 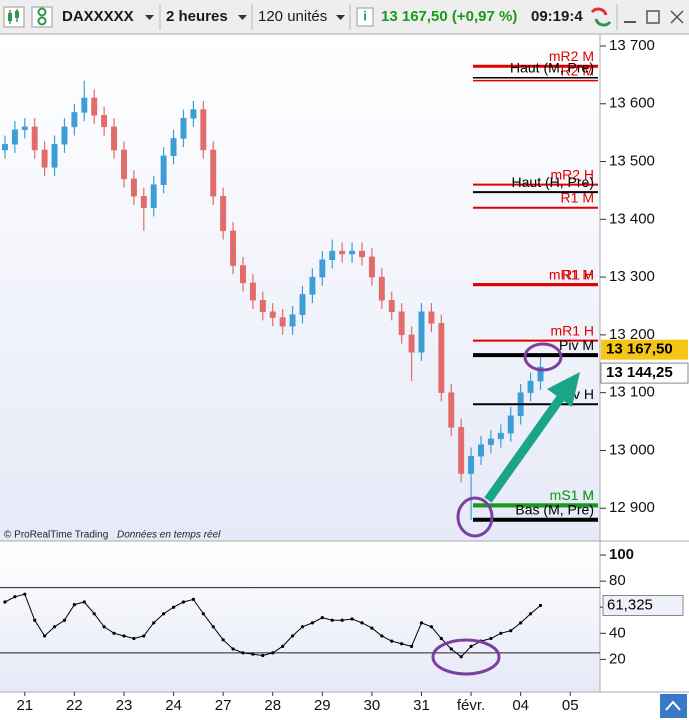 What do you see at coordinates (653, 17) in the screenshot?
I see `maximize-button` at bounding box center [653, 17].